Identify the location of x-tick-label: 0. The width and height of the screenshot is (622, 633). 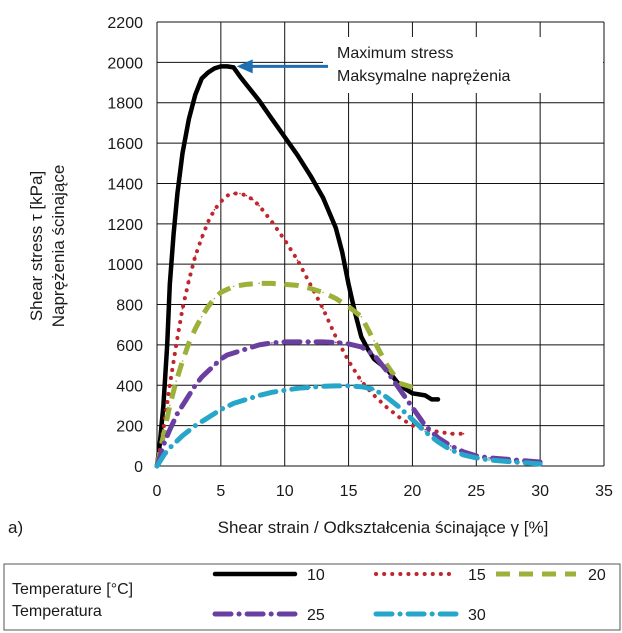
(157, 491).